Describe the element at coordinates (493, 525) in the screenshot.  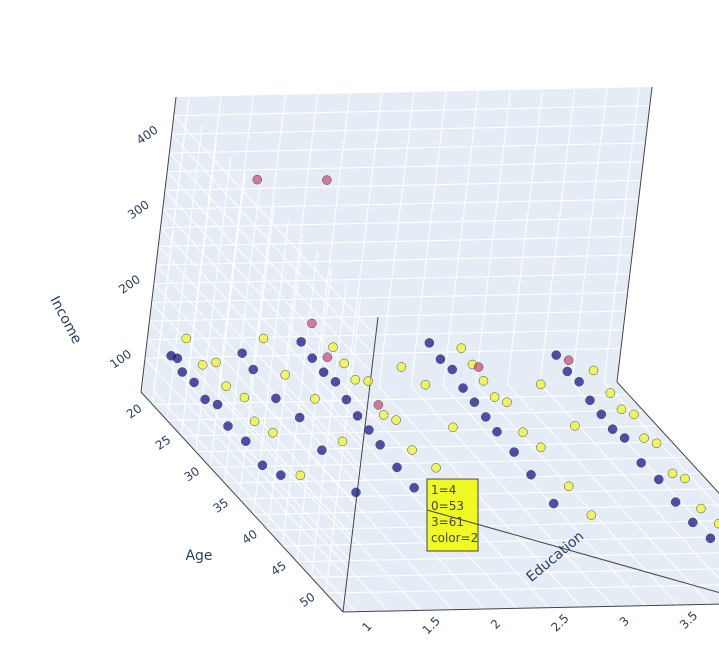
I see `grid-y-floor` at that location.